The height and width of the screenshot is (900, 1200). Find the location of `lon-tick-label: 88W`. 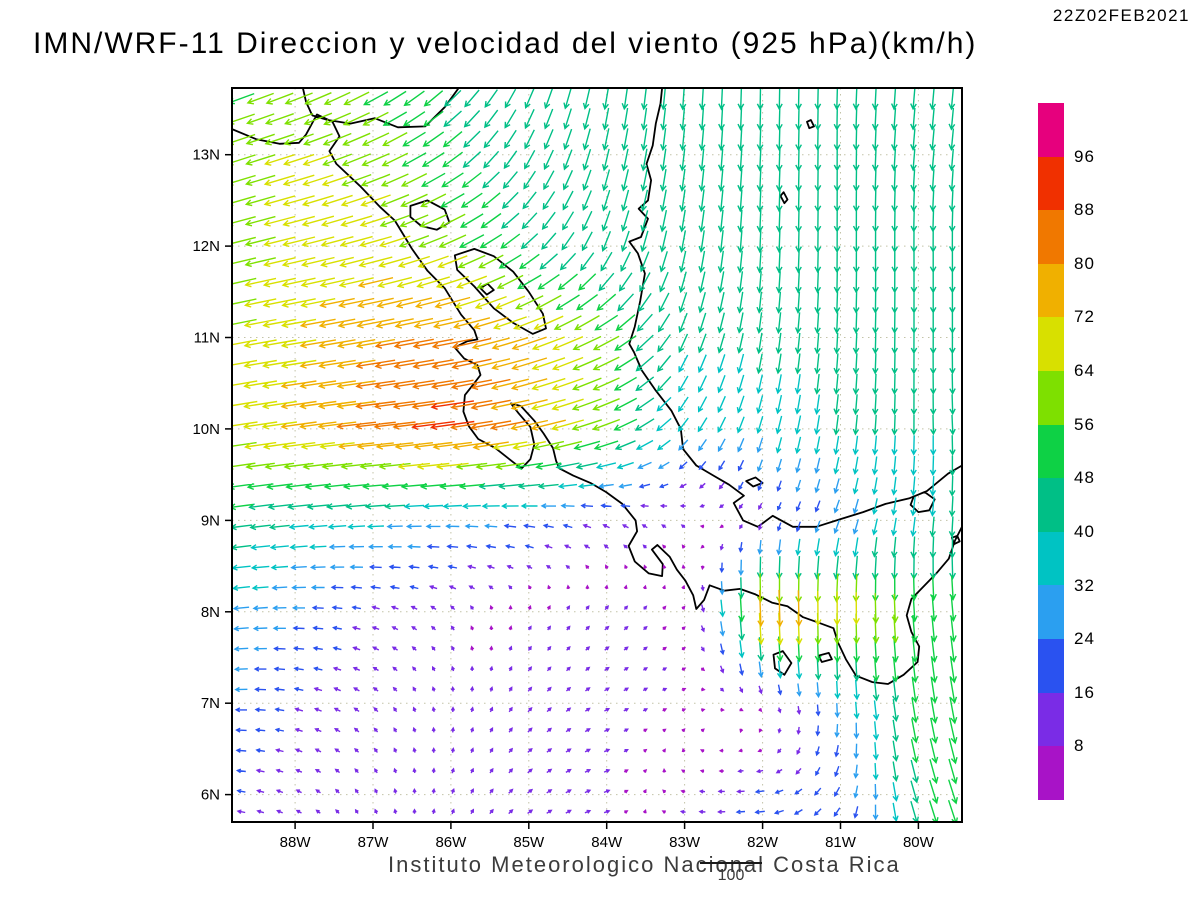

lon-tick-label: 88W is located at coordinates (296, 842).